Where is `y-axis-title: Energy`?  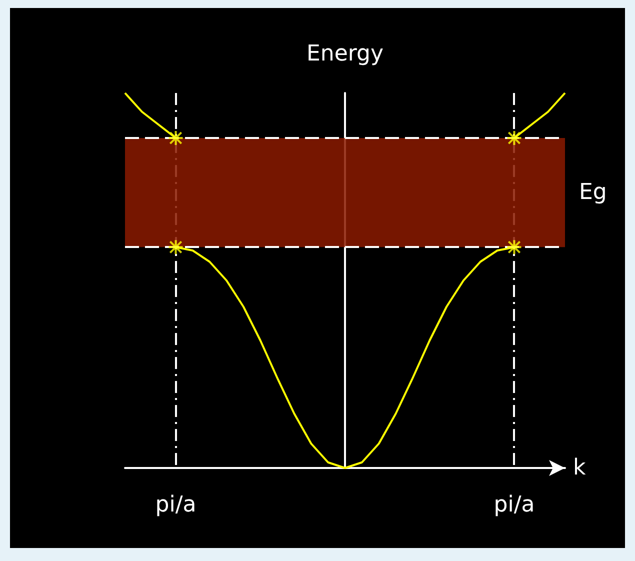 y-axis-title: Energy is located at coordinates (345, 54).